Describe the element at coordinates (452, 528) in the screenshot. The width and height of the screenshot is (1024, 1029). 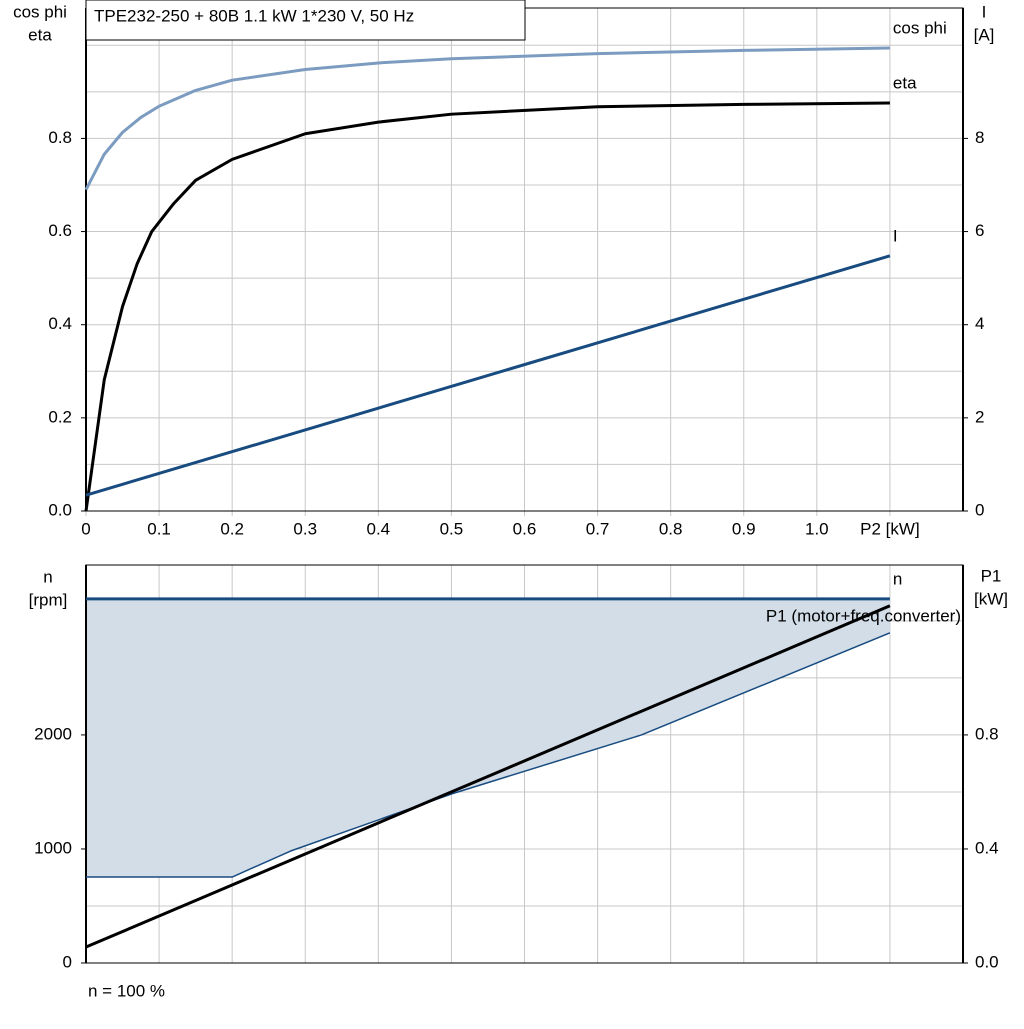
I see `x-tick-label: 0.5` at that location.